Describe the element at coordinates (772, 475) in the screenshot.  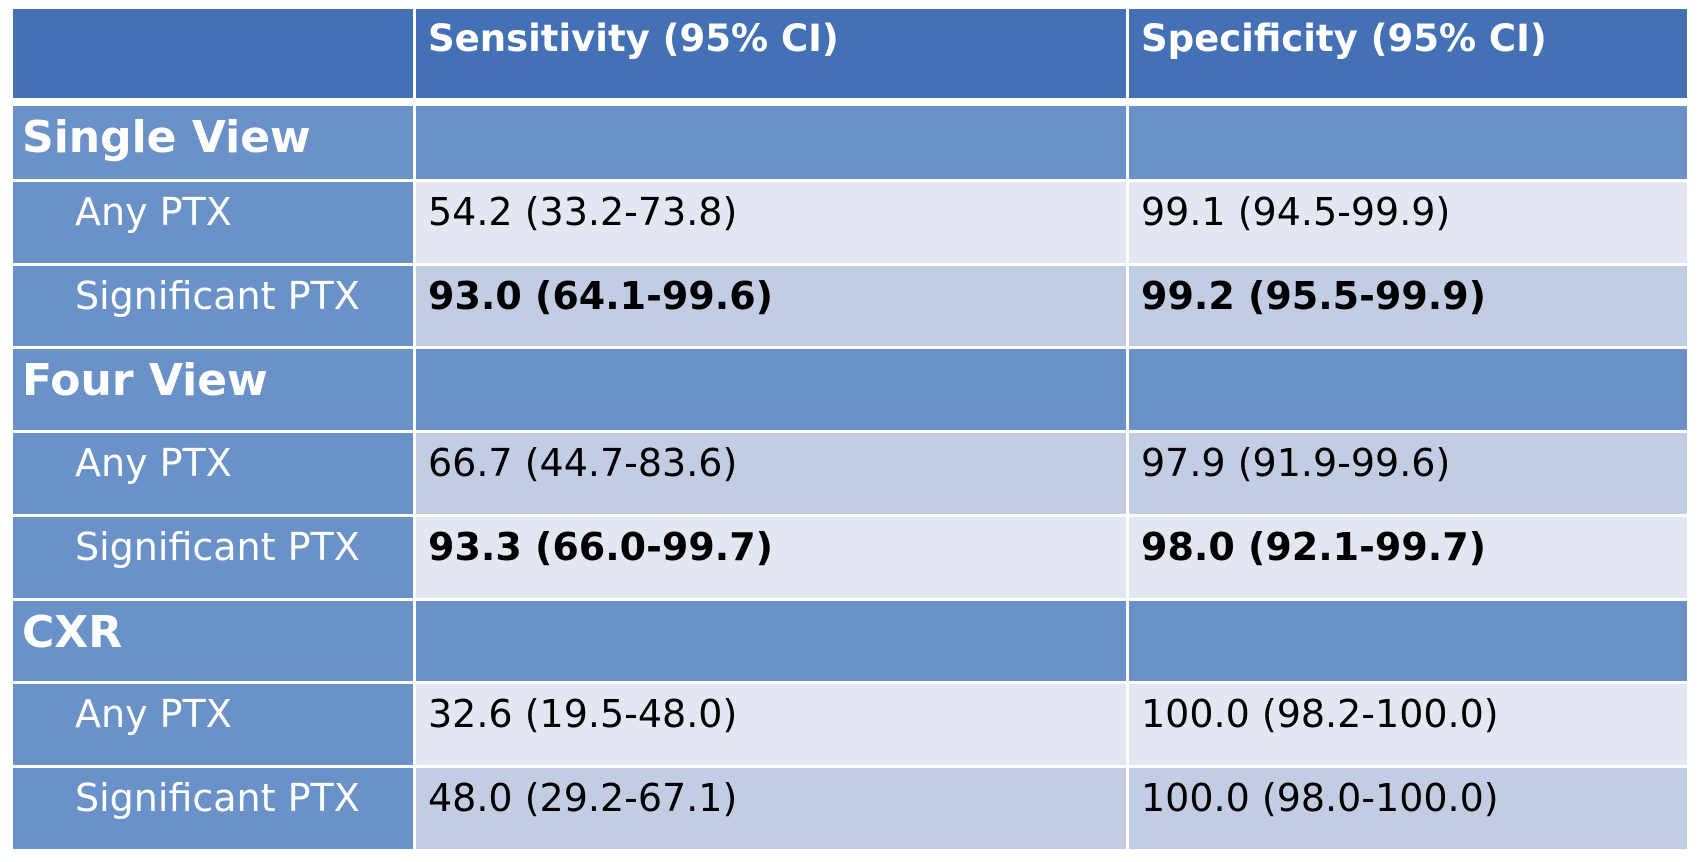
I see `sensitivity-value: 66.7 (44.7-83.6)` at that location.